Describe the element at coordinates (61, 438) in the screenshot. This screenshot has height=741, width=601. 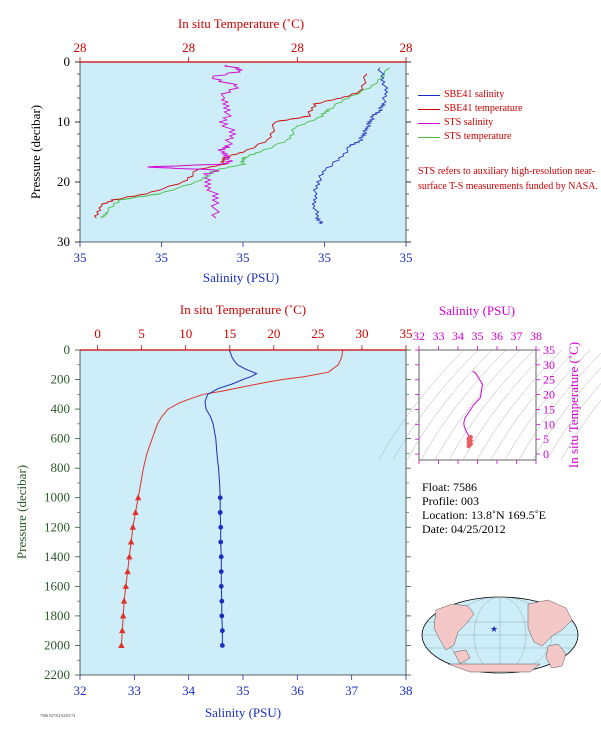
I see `main-pressure-tick-label: 600` at that location.